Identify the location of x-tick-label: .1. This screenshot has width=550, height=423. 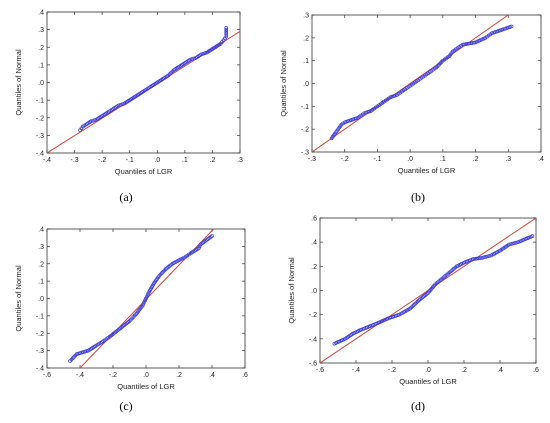
(185, 160).